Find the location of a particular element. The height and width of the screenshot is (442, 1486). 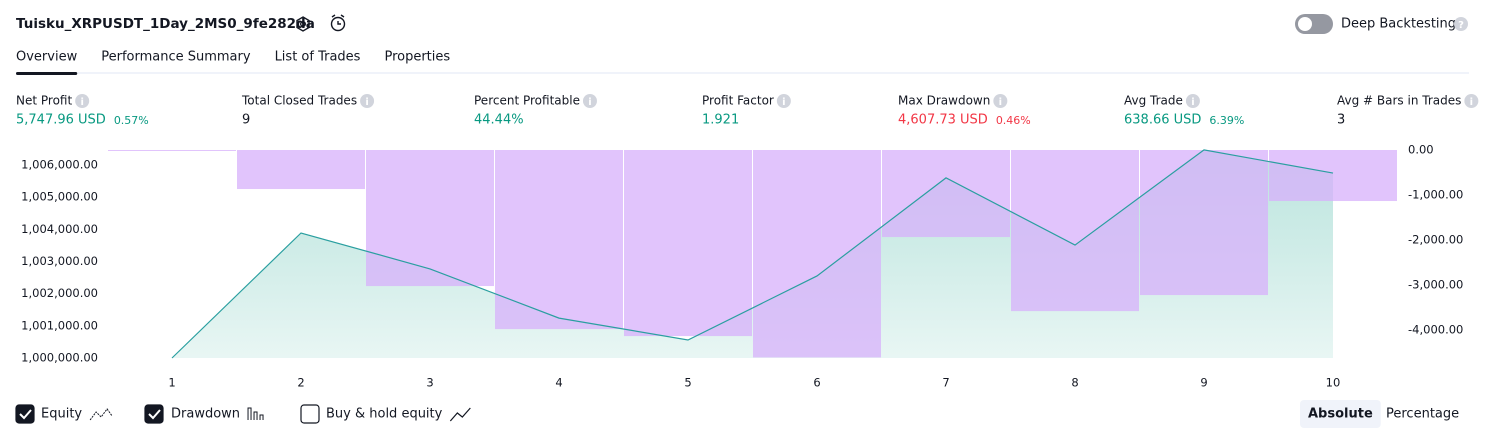

metric-label: Total Closed Trades is located at coordinates (299, 101).